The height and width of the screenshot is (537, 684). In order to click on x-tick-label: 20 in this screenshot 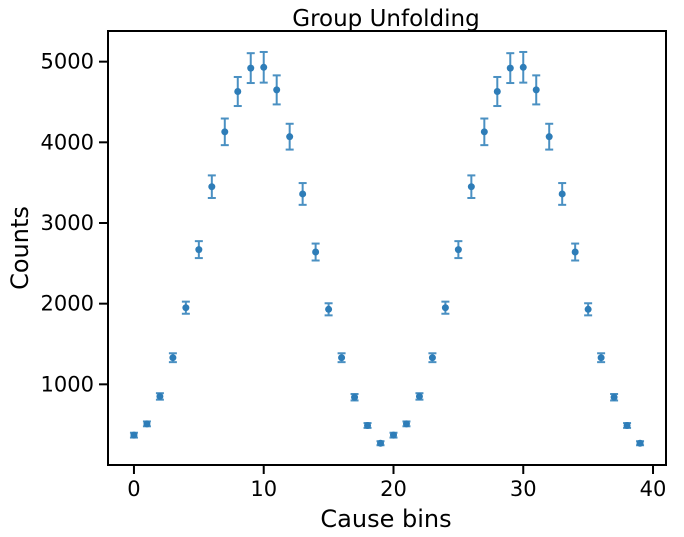, I will do `click(393, 489)`.